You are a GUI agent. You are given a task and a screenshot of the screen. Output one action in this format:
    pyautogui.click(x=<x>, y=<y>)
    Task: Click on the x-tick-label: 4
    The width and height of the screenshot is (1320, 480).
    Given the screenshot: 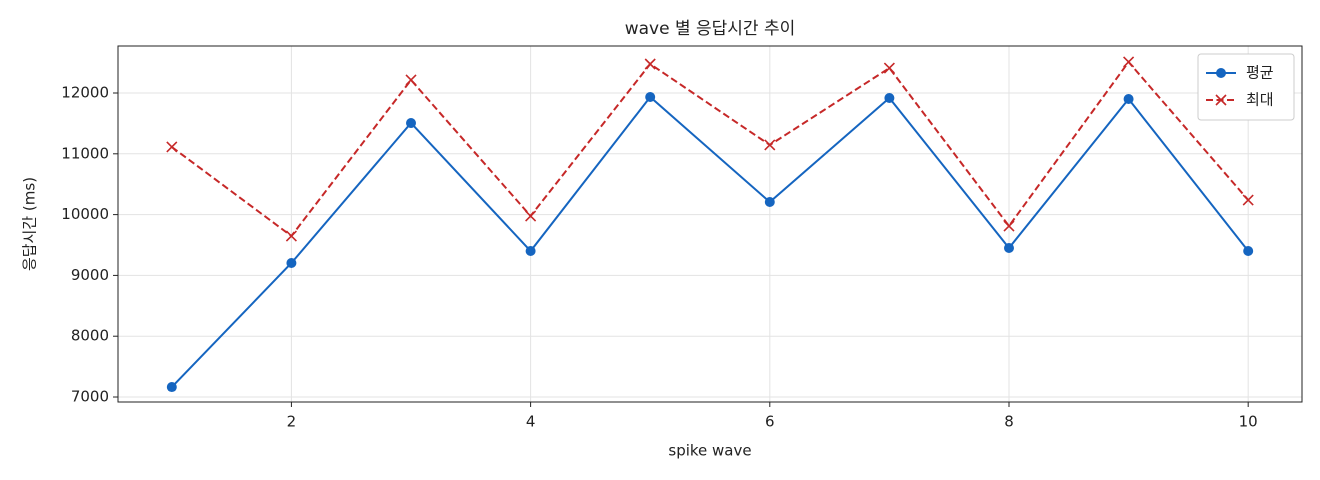 What is the action you would take?
    pyautogui.click(x=531, y=422)
    